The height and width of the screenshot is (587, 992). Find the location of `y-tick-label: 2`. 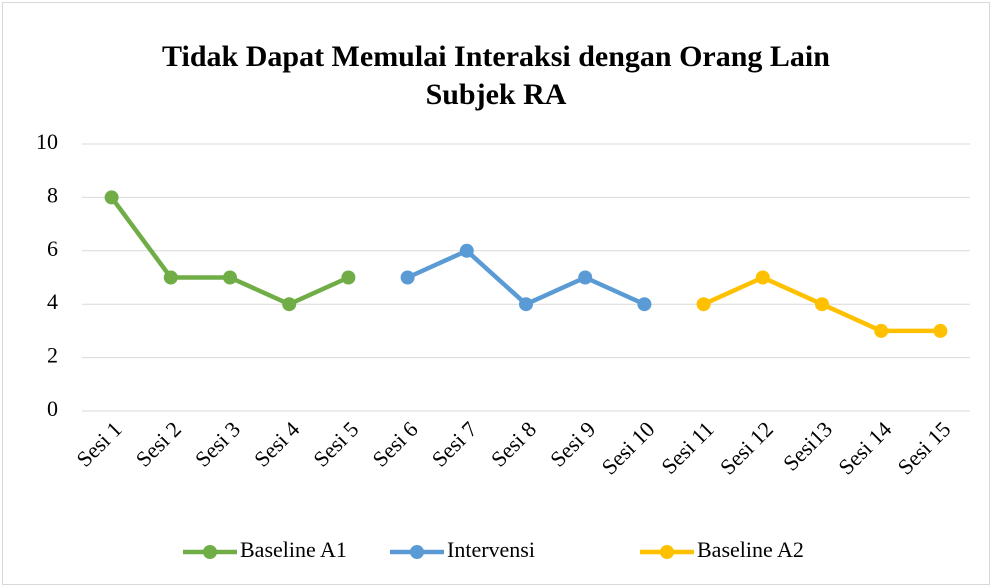

y-tick-label: 2 is located at coordinates (52, 355).